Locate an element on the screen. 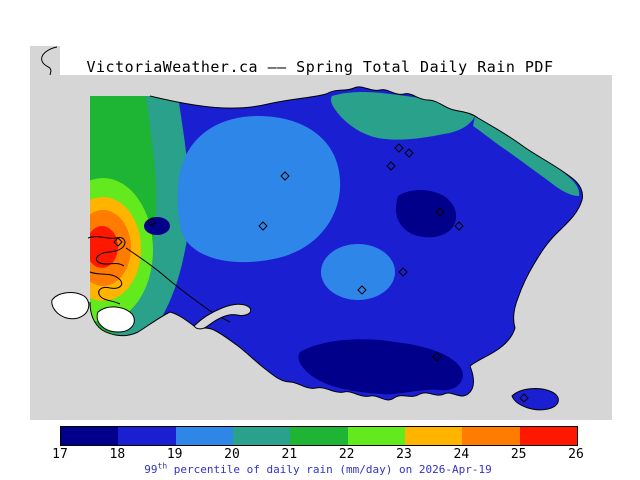  contour-region-17-18-west is located at coordinates (157, 226).